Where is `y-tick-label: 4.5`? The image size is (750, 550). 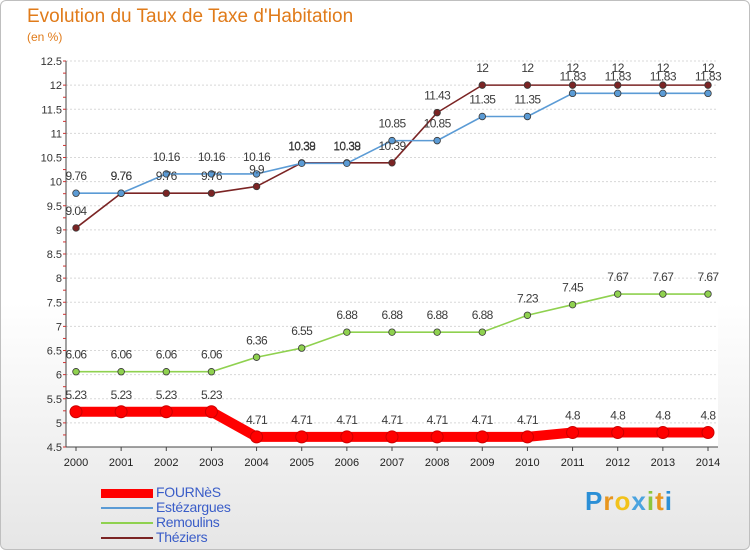 y-tick-label: 4.5 is located at coordinates (54, 448).